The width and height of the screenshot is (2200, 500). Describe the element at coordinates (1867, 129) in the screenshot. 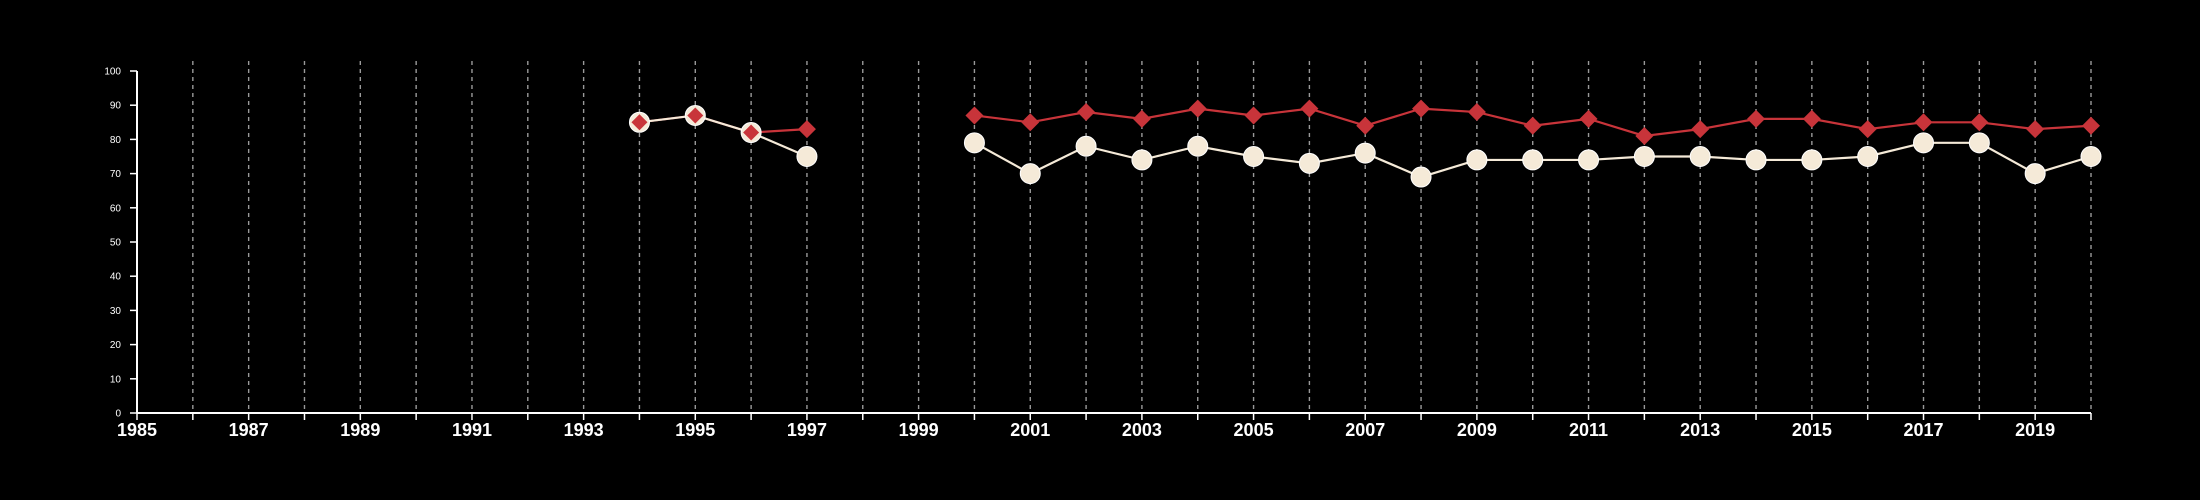

I see `diamond-point-2016` at that location.